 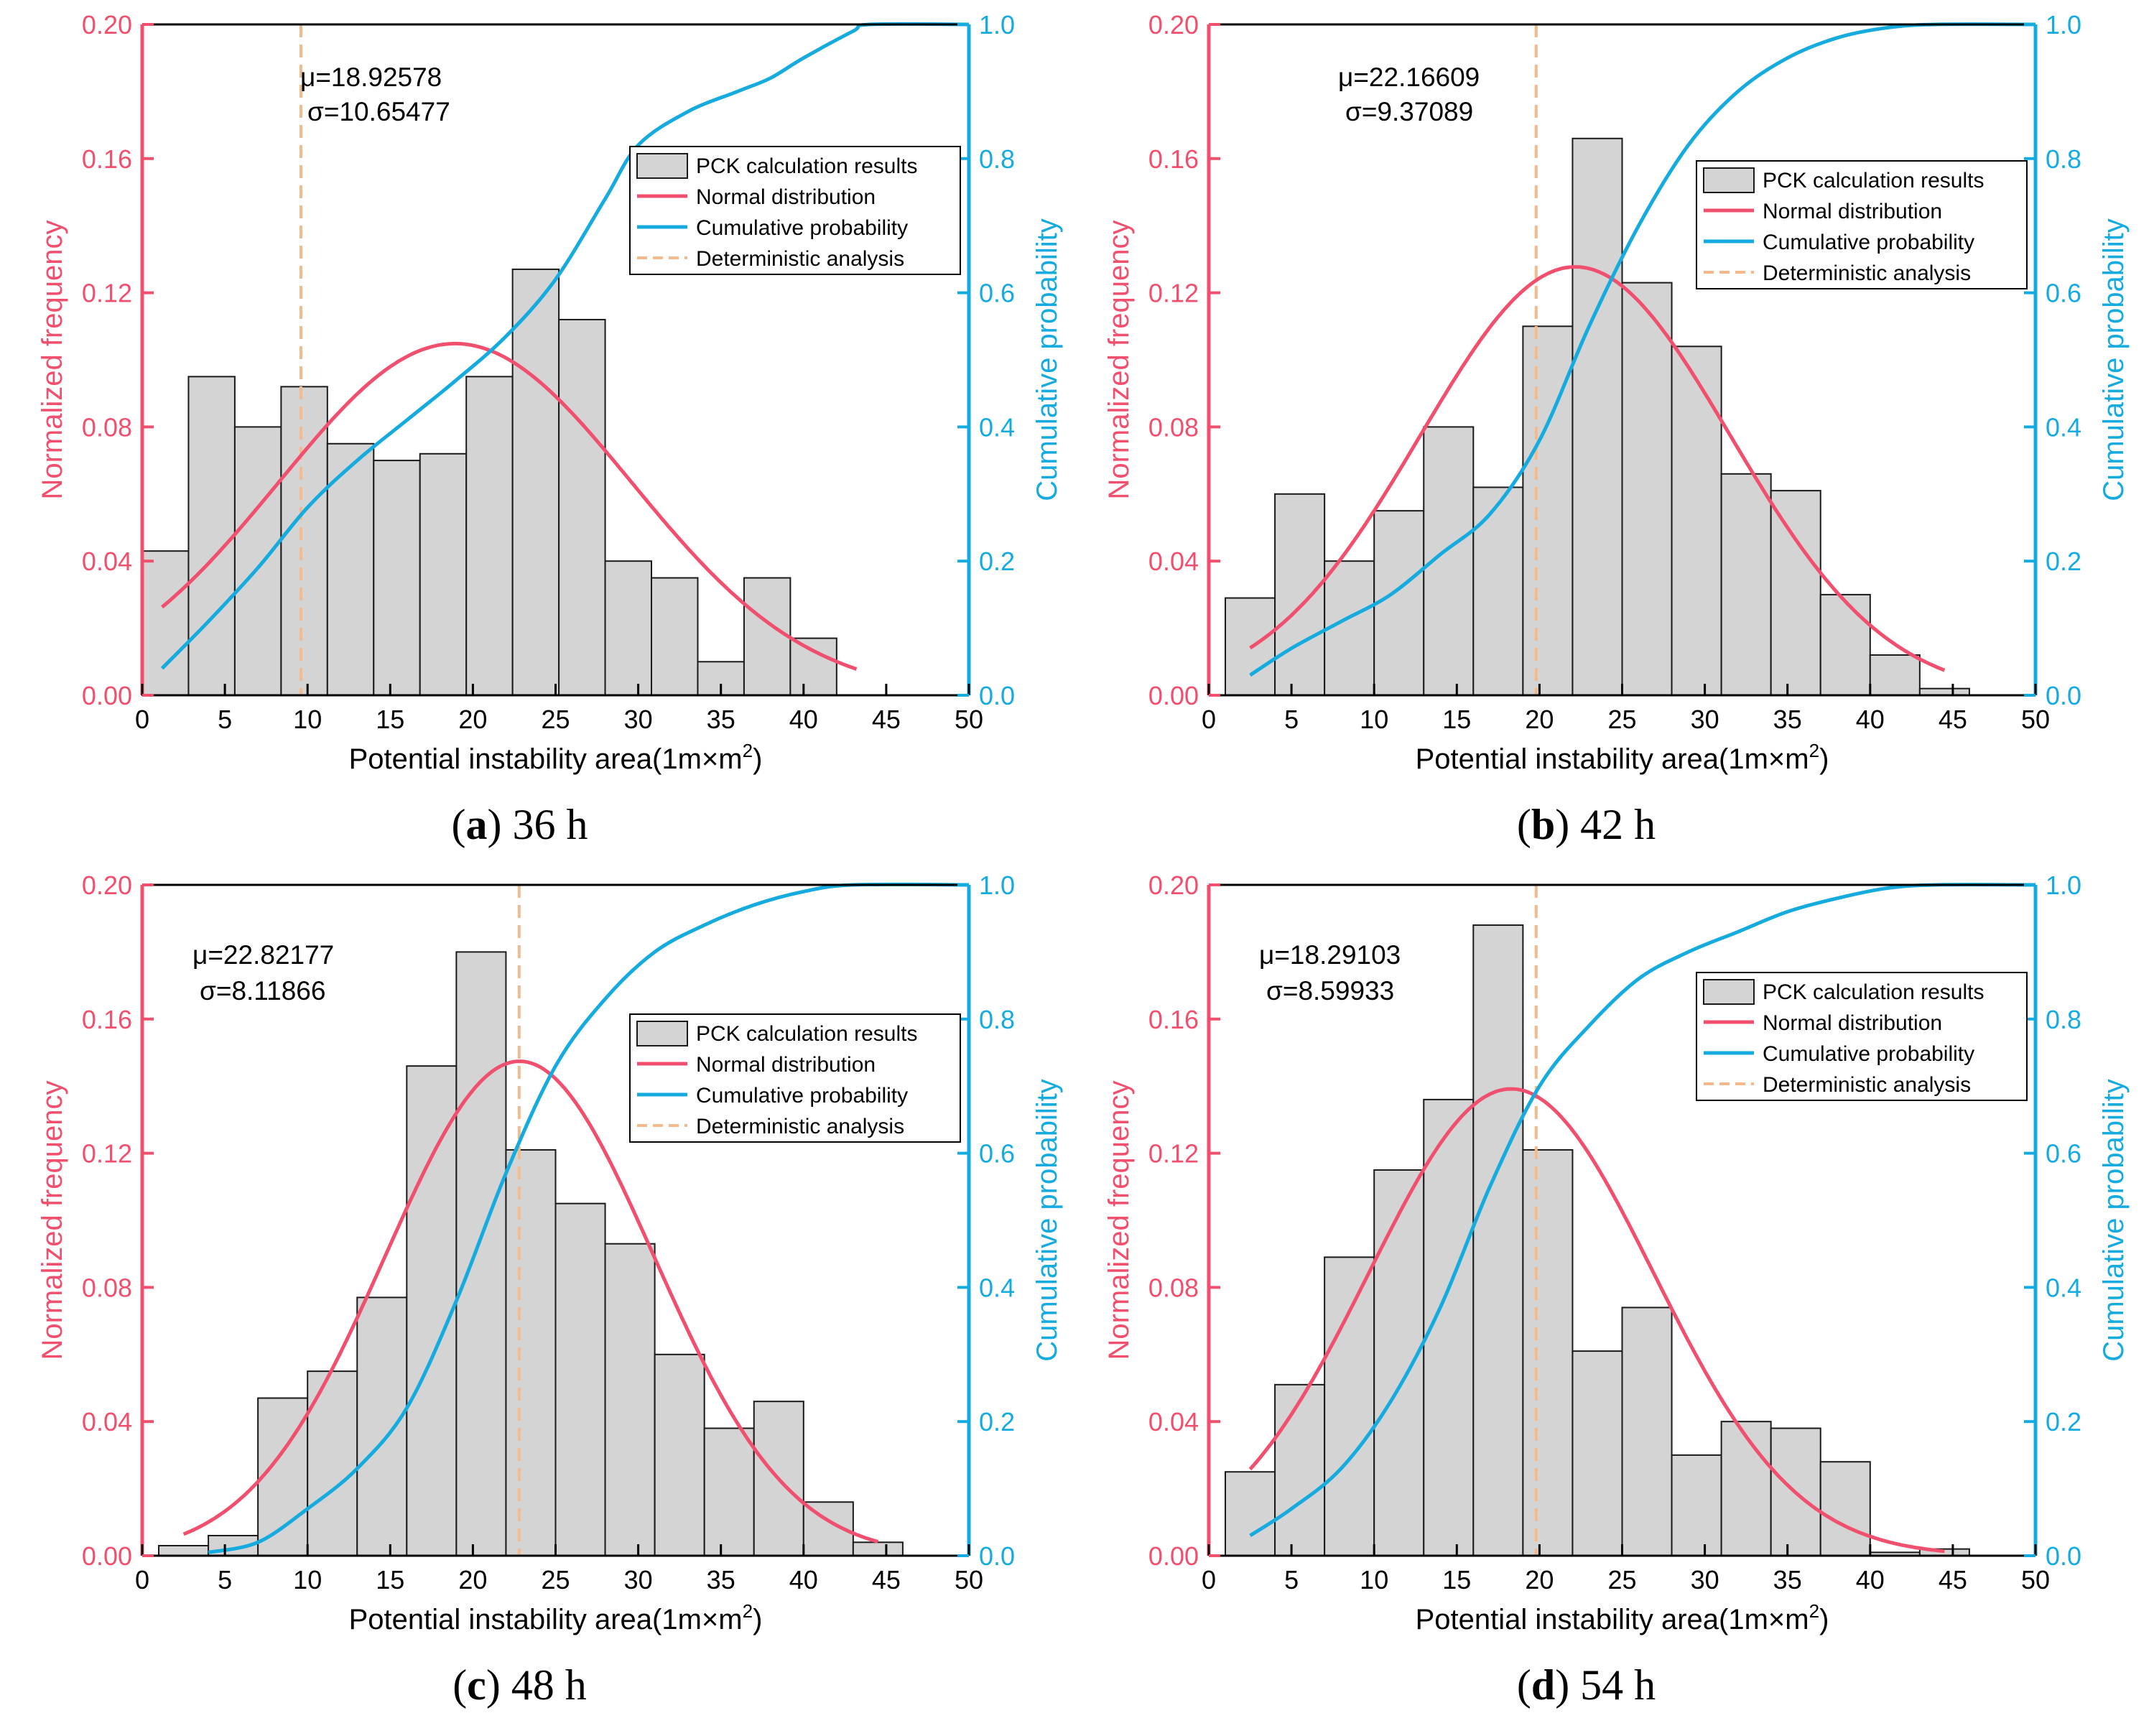 I want to click on caption-time: ) 48 h, so click(x=536, y=1685).